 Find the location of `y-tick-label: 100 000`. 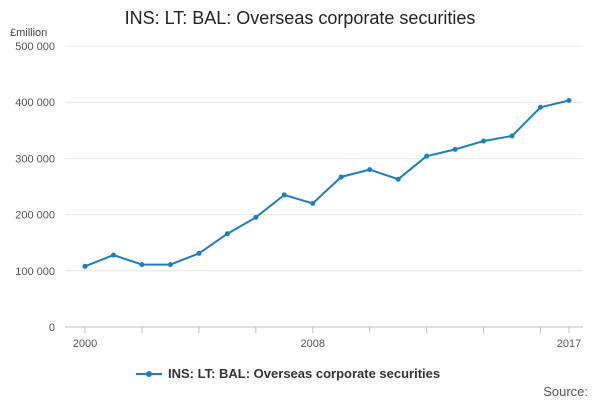

y-tick-label: 100 000 is located at coordinates (35, 272).